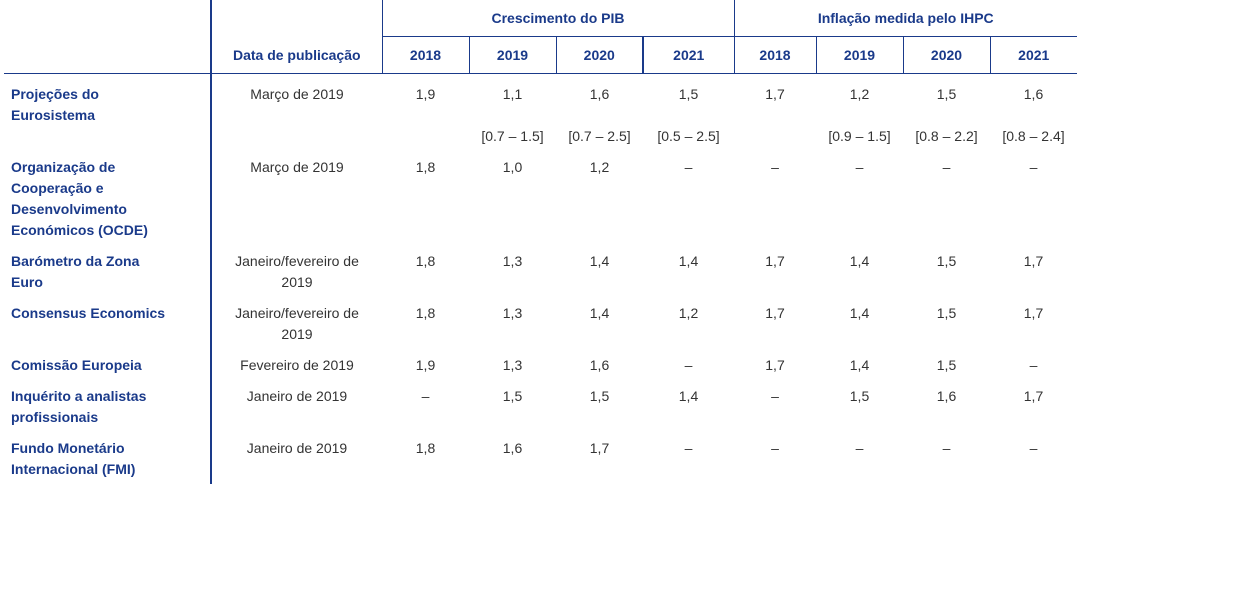  Describe the element at coordinates (859, 396) in the screenshot. I see `value-hicp-2019: 1,5` at that location.